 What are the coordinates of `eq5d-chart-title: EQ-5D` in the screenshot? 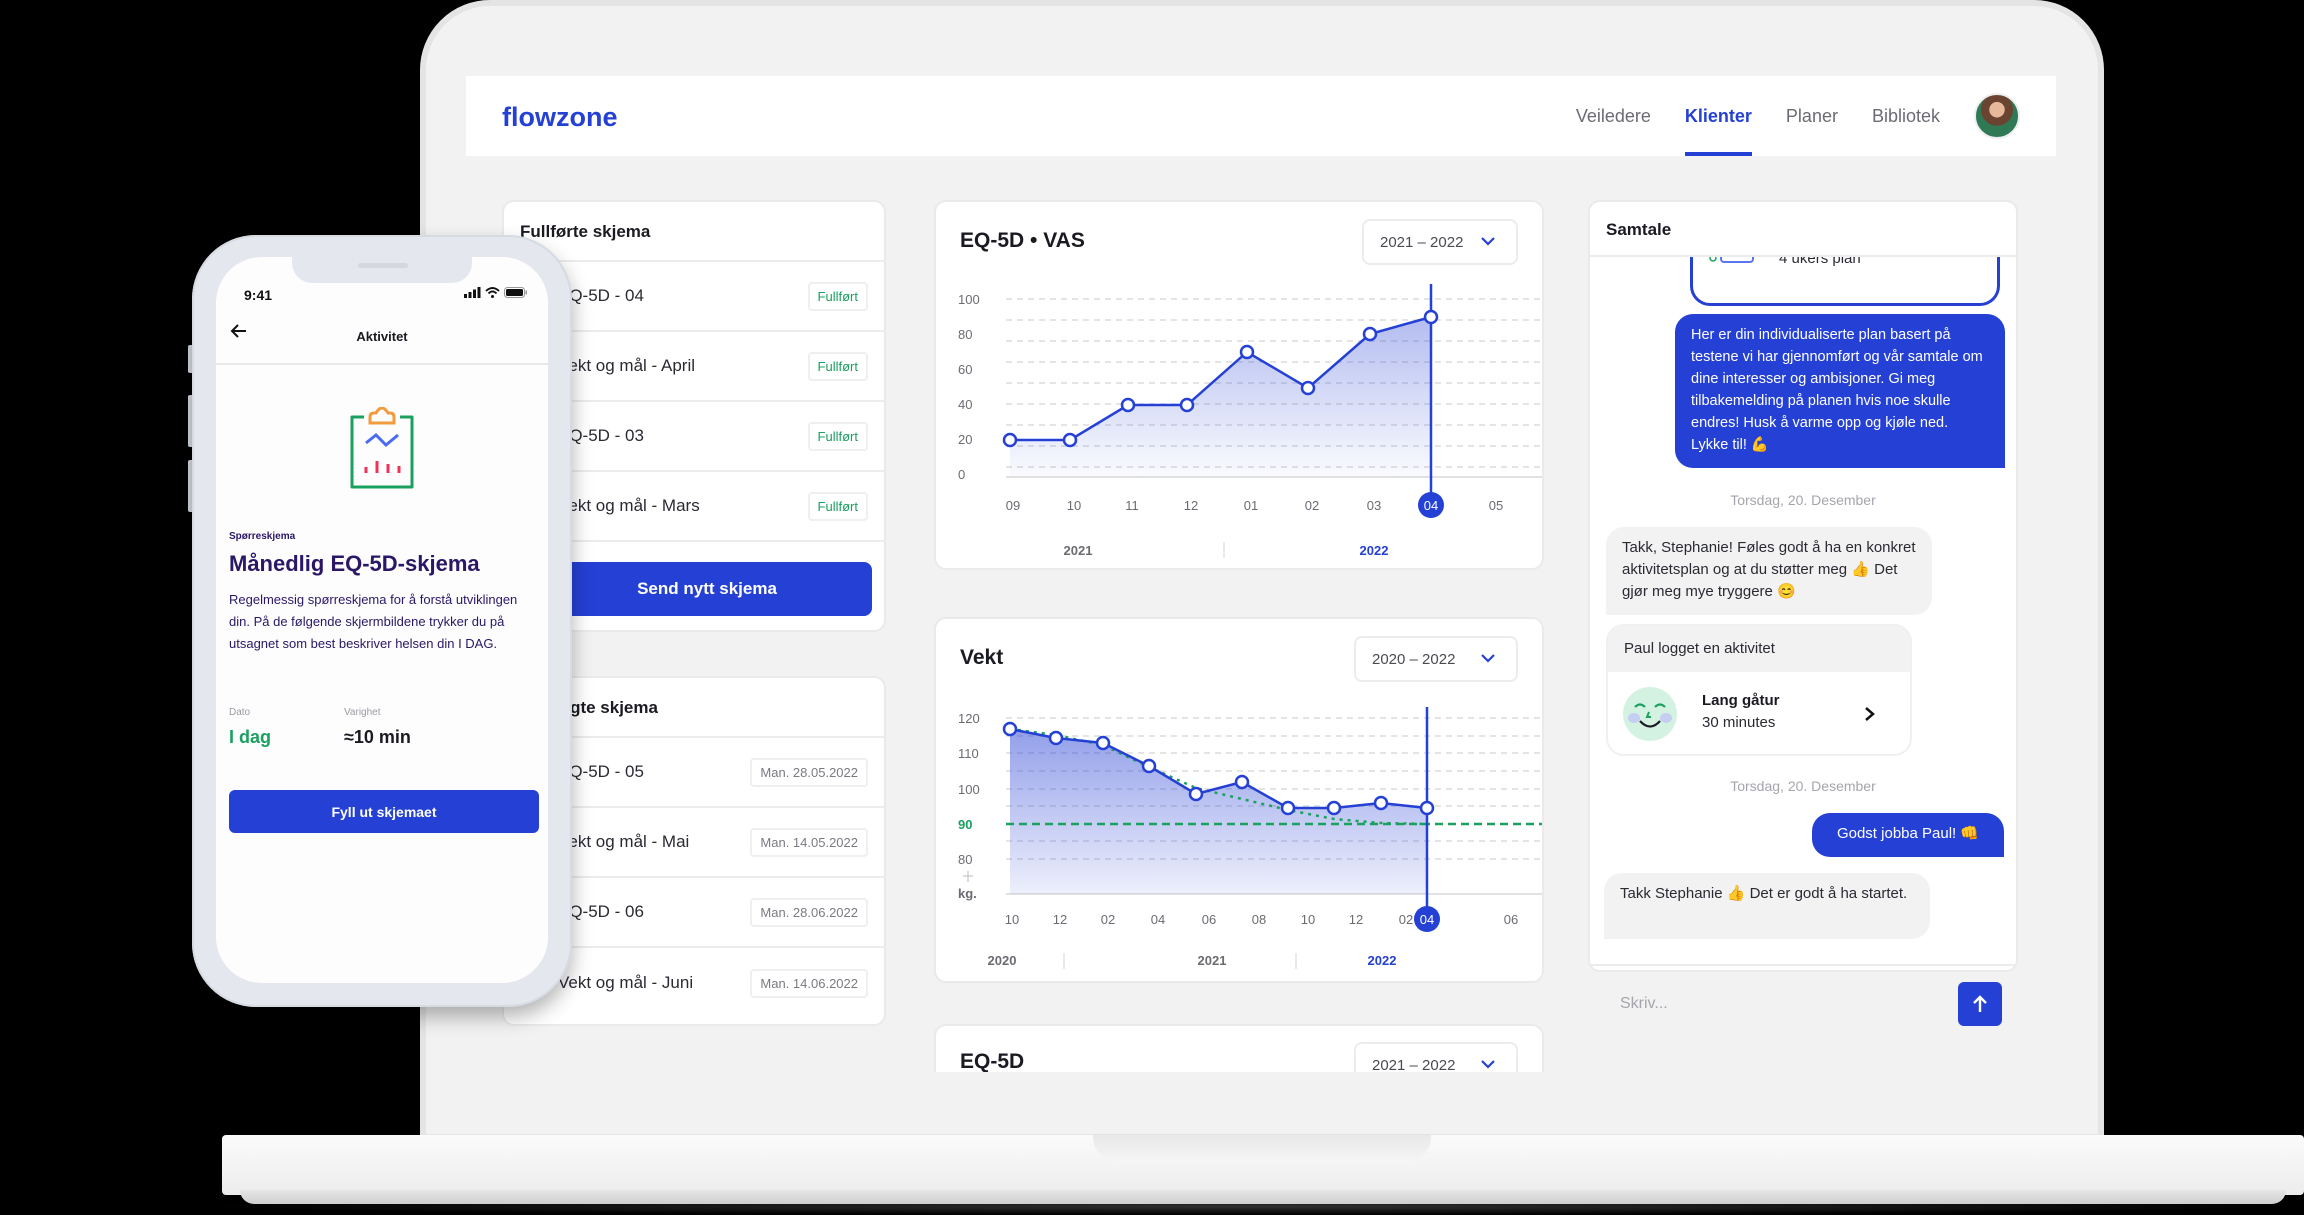 It's located at (992, 1061).